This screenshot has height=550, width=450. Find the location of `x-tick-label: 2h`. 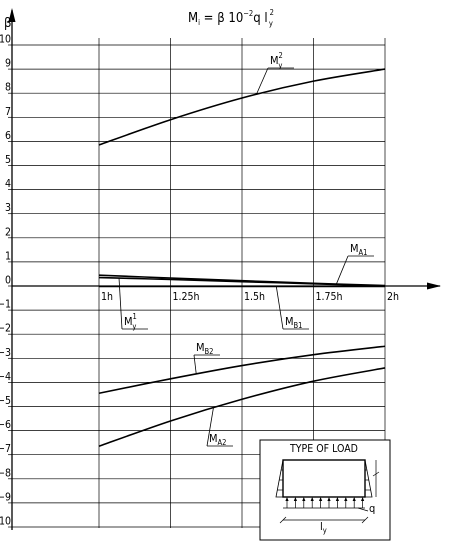

x-tick-label: 2h is located at coordinates (393, 297).